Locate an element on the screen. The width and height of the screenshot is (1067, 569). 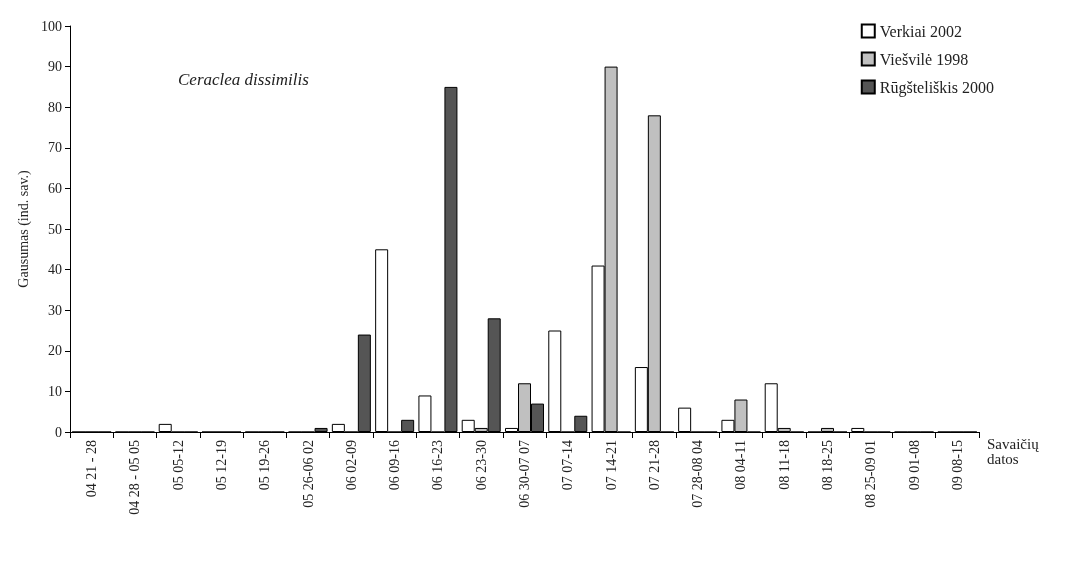
y-tick-label: 10 is located at coordinates (55, 391).